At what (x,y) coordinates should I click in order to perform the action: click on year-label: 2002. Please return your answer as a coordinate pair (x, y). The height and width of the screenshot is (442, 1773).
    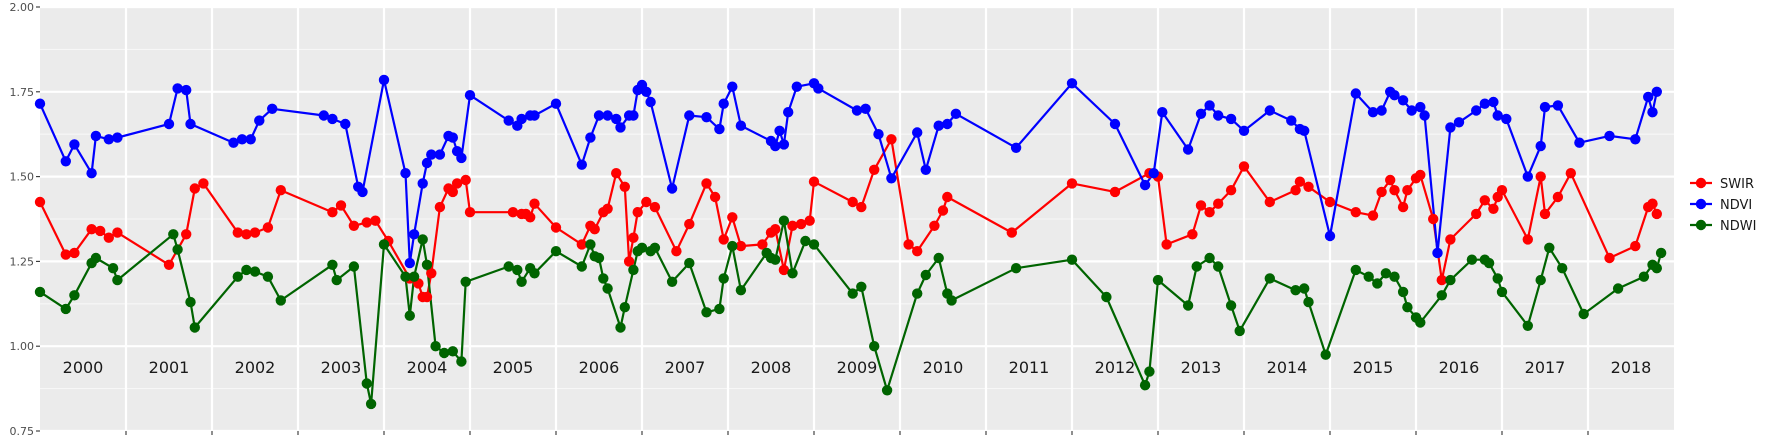
    Looking at the image, I should click on (255, 367).